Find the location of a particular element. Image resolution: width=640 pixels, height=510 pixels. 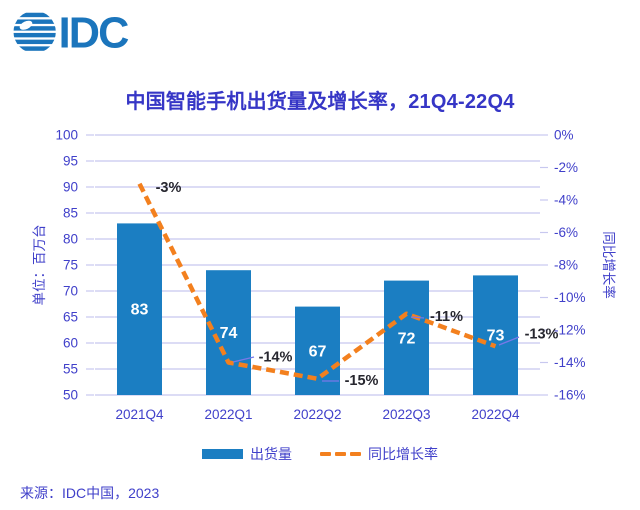

right-axis-title: 同比增长率 is located at coordinates (608, 265).